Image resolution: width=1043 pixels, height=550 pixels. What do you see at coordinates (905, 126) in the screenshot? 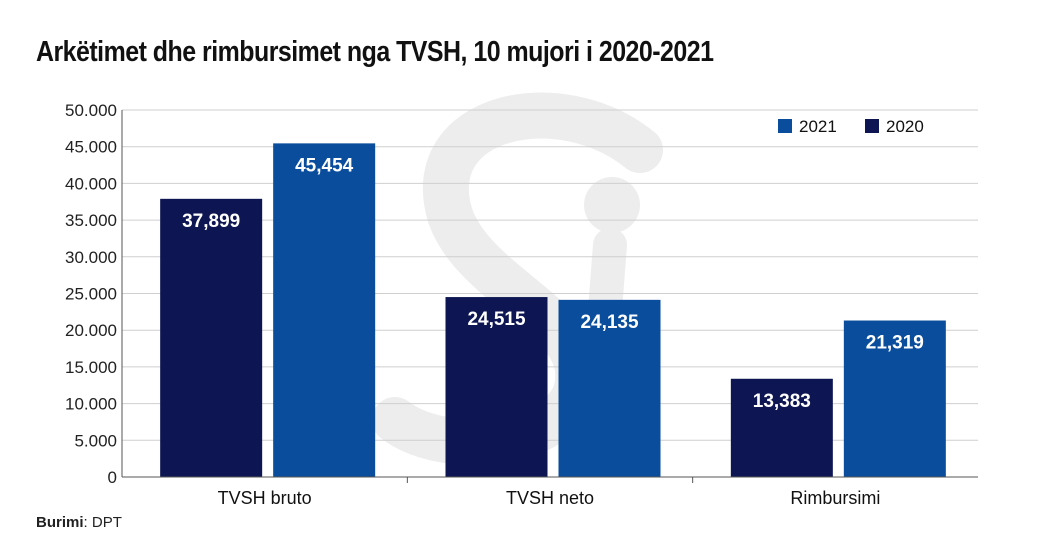
I see `legend-label-2020: 2020` at bounding box center [905, 126].